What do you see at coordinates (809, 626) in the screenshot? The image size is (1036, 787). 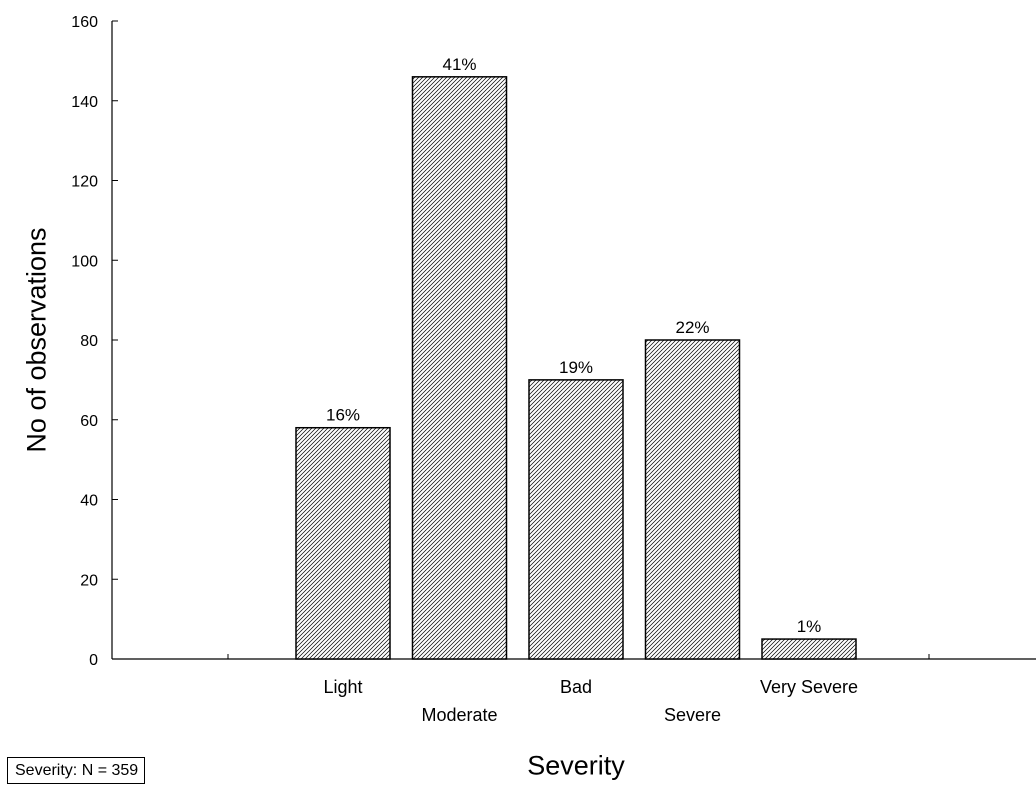 I see `bar-value-label: 1%` at bounding box center [809, 626].